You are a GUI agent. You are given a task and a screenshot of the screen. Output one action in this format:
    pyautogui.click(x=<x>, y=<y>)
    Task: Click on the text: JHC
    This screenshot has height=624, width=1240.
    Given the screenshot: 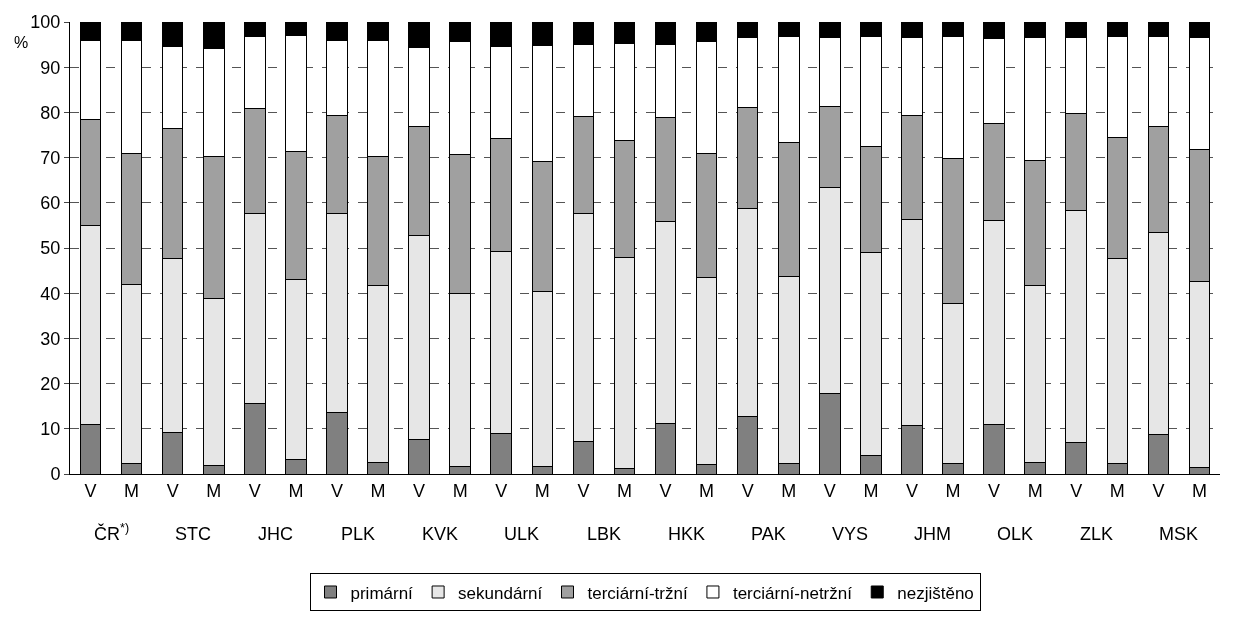 What is the action you would take?
    pyautogui.click(x=275, y=534)
    